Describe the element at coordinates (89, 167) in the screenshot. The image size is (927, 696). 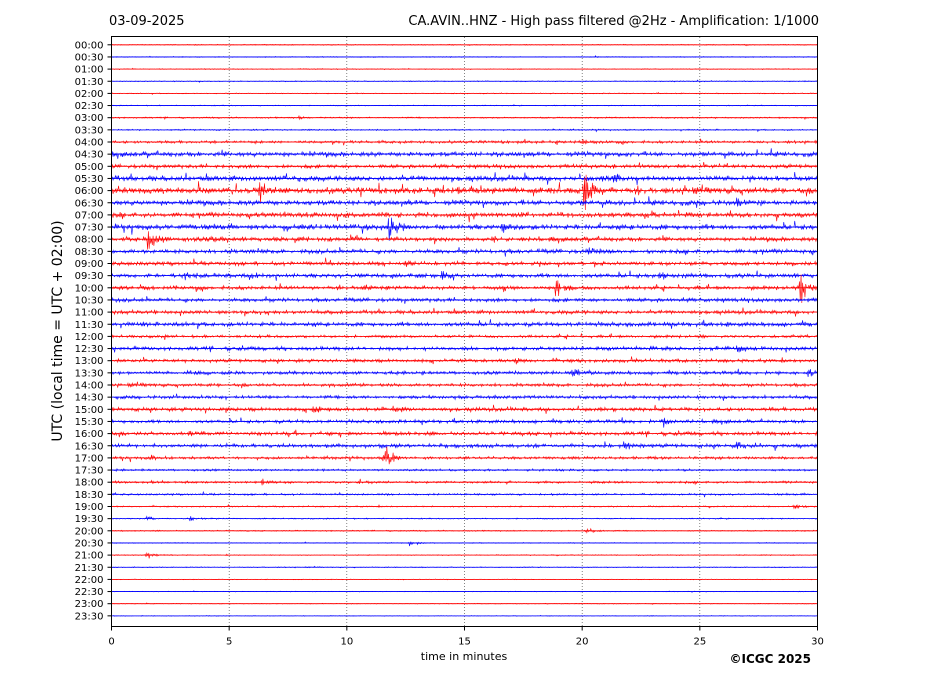
I see `y-tick-label: 05:00` at that location.